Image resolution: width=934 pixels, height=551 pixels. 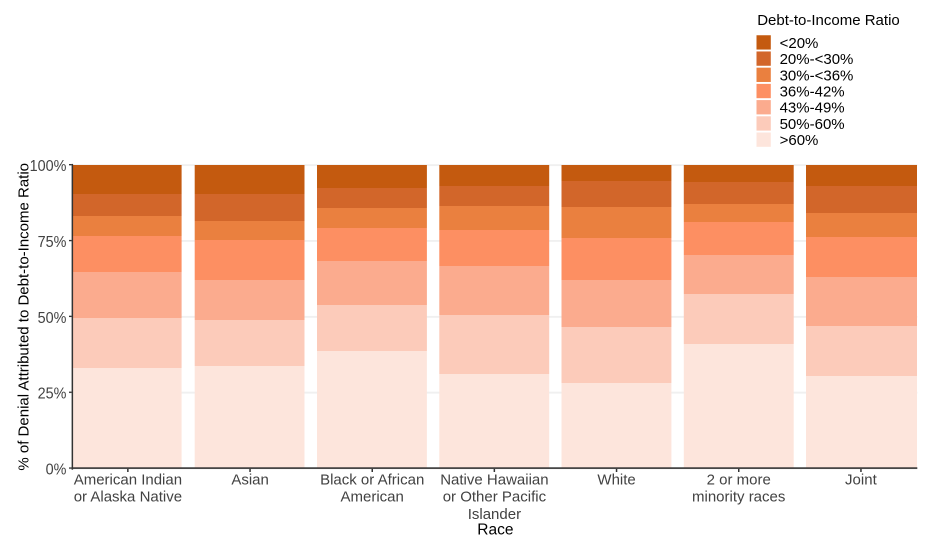 I want to click on svg-text: 75%, so click(x=52, y=242).